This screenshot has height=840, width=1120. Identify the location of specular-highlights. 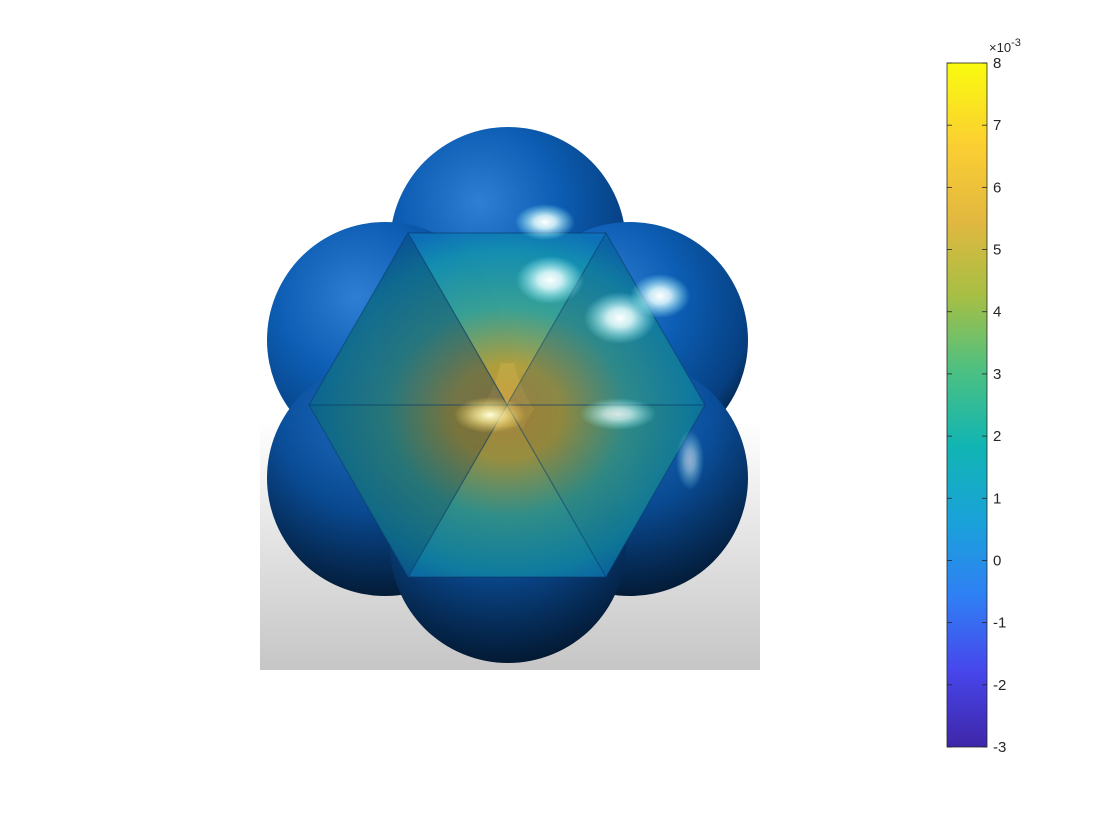
(579, 347).